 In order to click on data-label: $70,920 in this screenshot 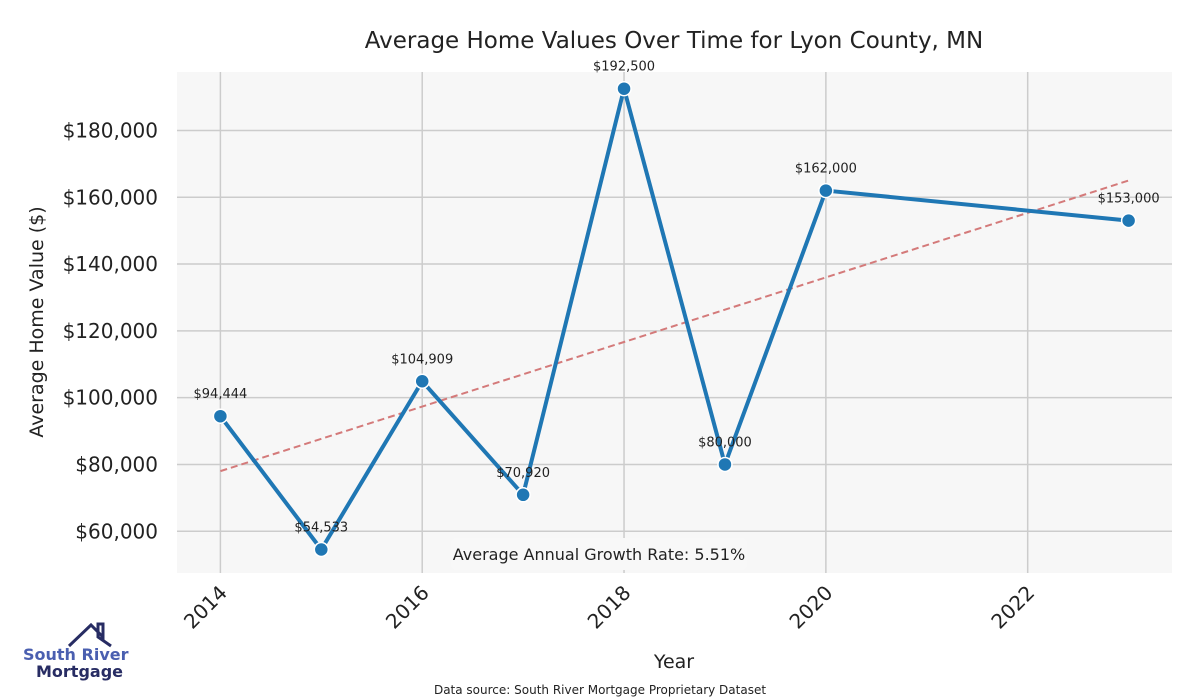, I will do `click(523, 473)`.